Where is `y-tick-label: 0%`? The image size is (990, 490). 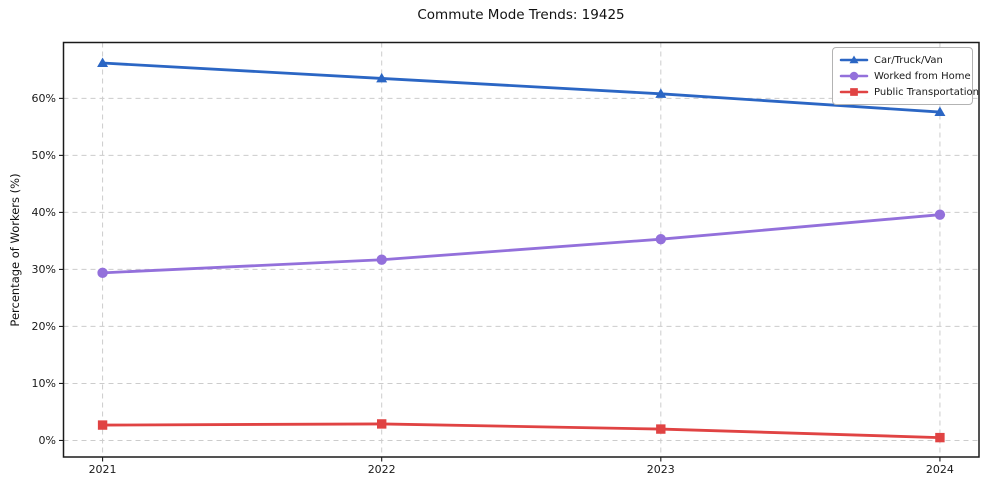
y-tick-label: 0% is located at coordinates (47, 440).